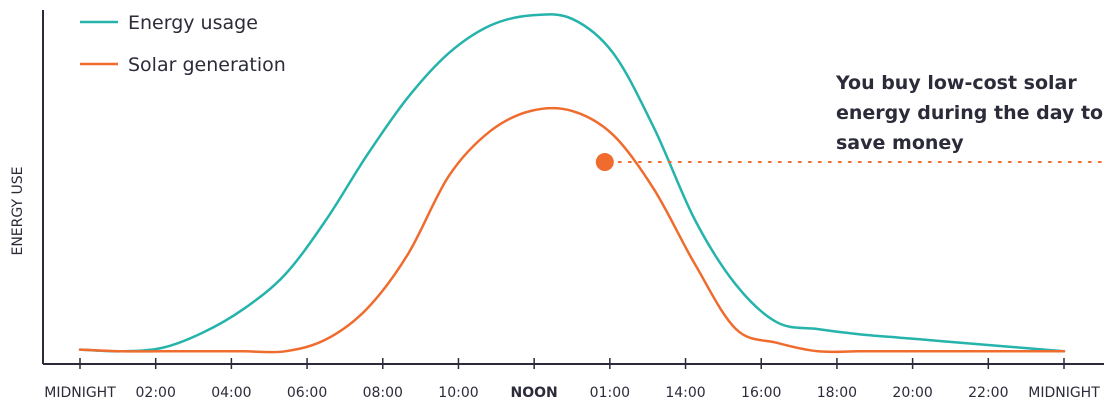 This screenshot has height=405, width=1114. I want to click on x-tick-label: 22:00, so click(988, 393).